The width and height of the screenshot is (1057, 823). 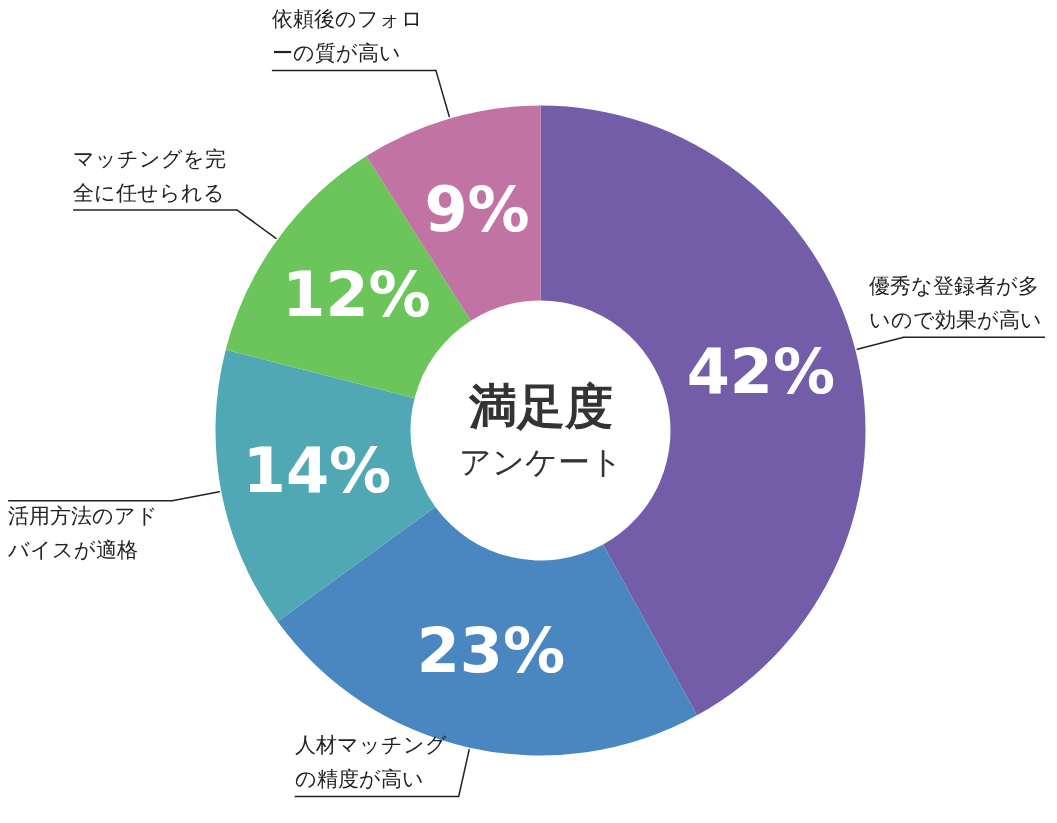 I want to click on slice-label: 活用方法のアドバイスが適格, so click(x=83, y=532).